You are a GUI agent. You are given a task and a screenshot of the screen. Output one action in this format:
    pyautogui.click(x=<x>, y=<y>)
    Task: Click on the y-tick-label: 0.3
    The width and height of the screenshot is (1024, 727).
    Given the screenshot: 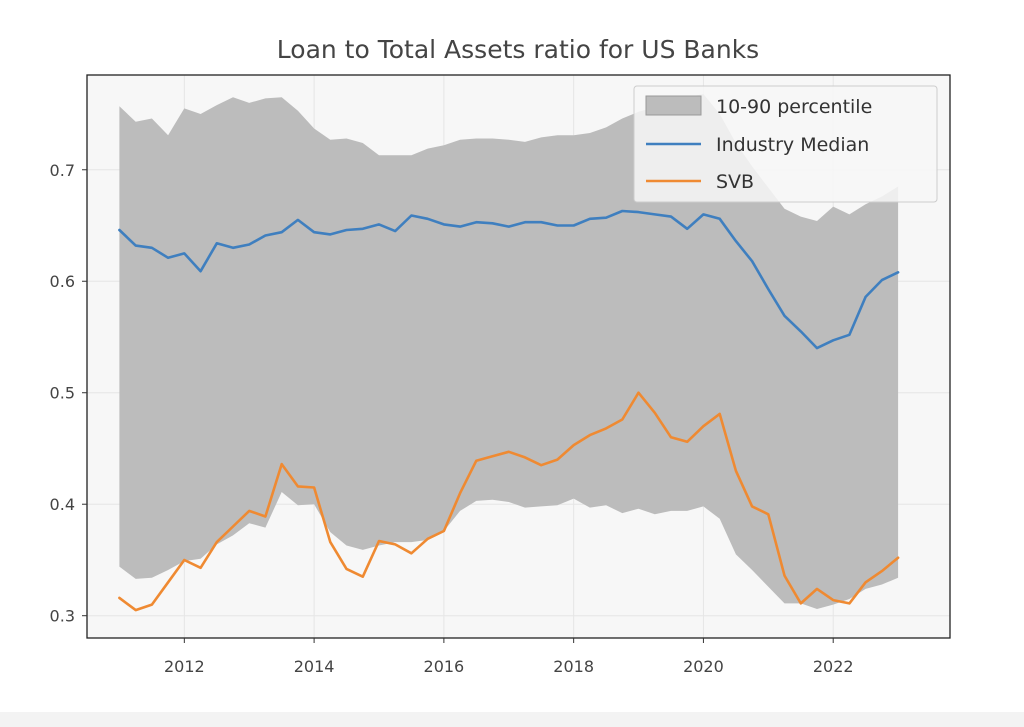 What is the action you would take?
    pyautogui.click(x=62, y=616)
    